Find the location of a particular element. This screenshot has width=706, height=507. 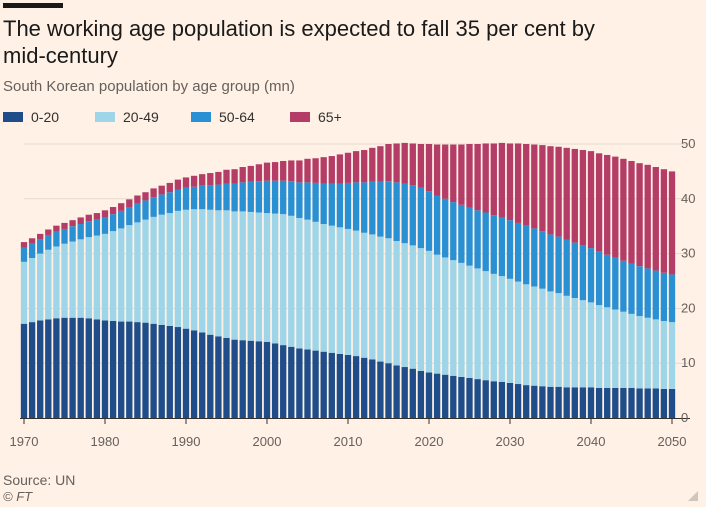

bar-50-64-2014 is located at coordinates (380, 209).